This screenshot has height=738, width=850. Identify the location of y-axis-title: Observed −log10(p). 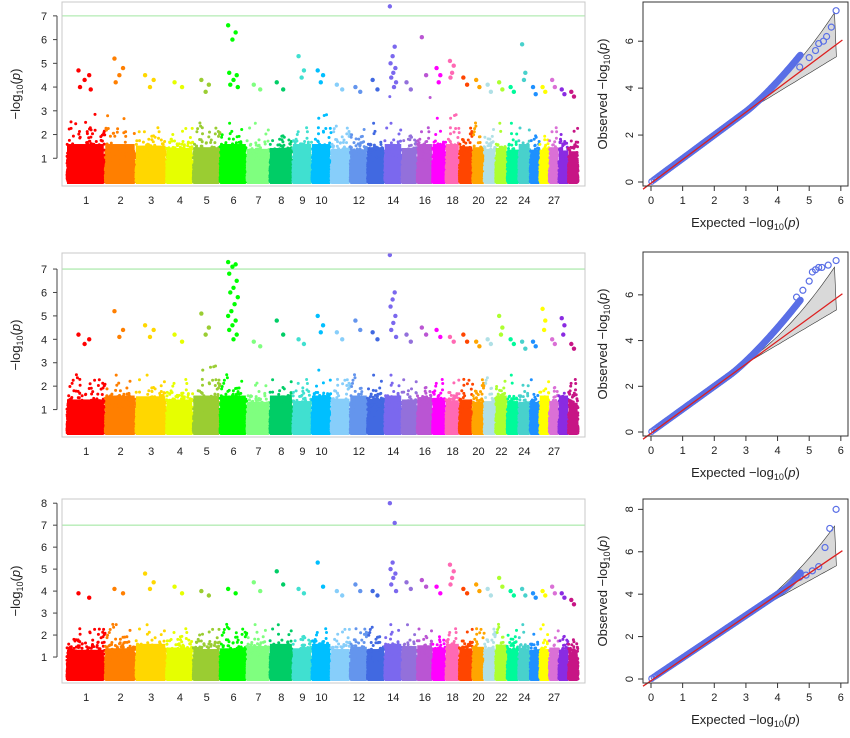
(603, 344).